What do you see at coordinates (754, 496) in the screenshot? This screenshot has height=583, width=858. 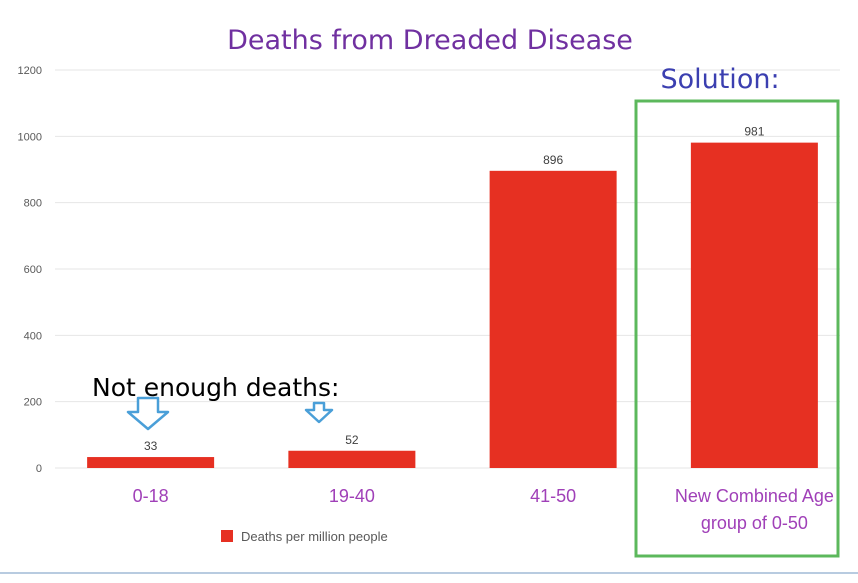 I see `category-label: New Combined Age` at bounding box center [754, 496].